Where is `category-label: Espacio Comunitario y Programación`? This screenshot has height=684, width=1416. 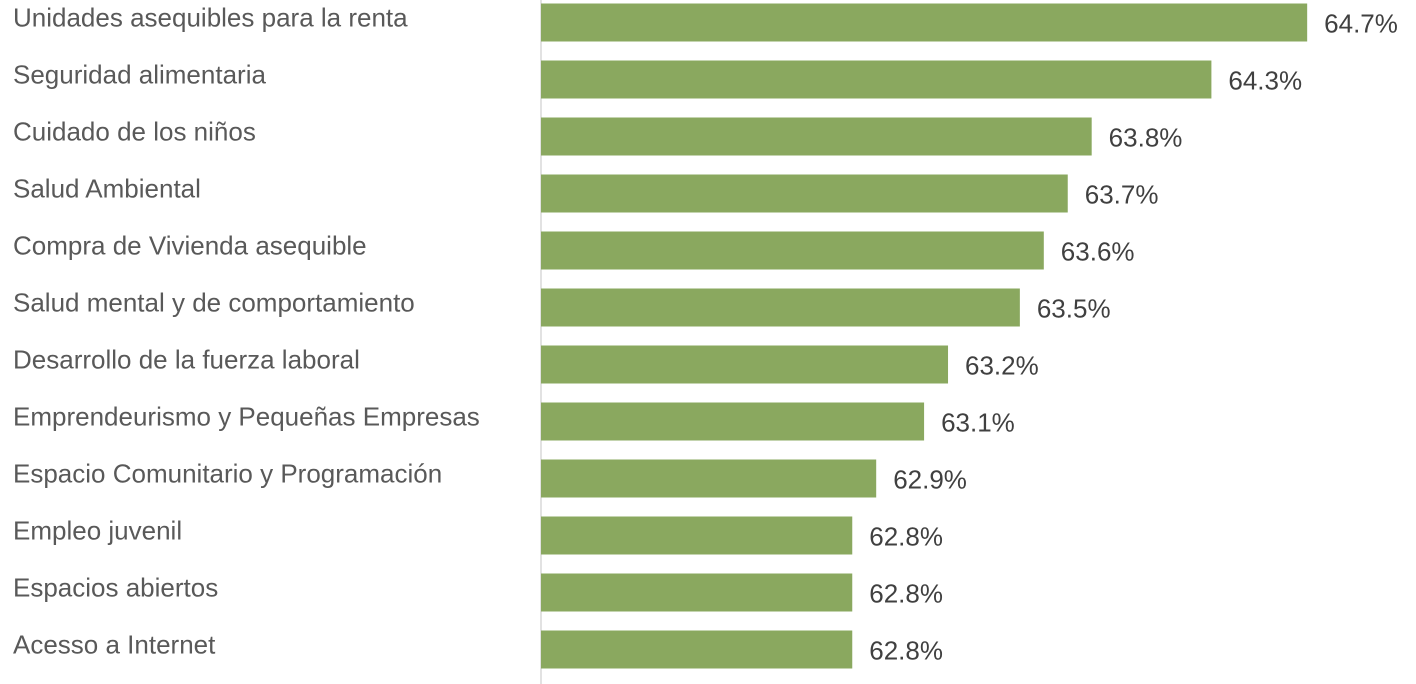
category-label: Espacio Comunitario y Programación is located at coordinates (227, 473).